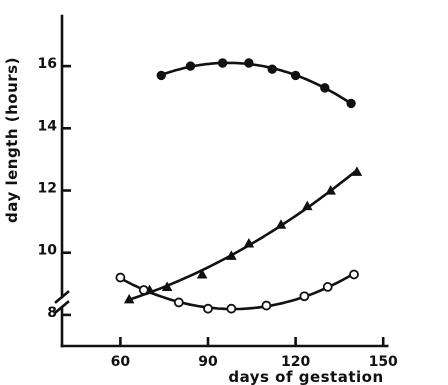  Describe the element at coordinates (256, 83) in the screenshot. I see `series-filled-circle` at that location.